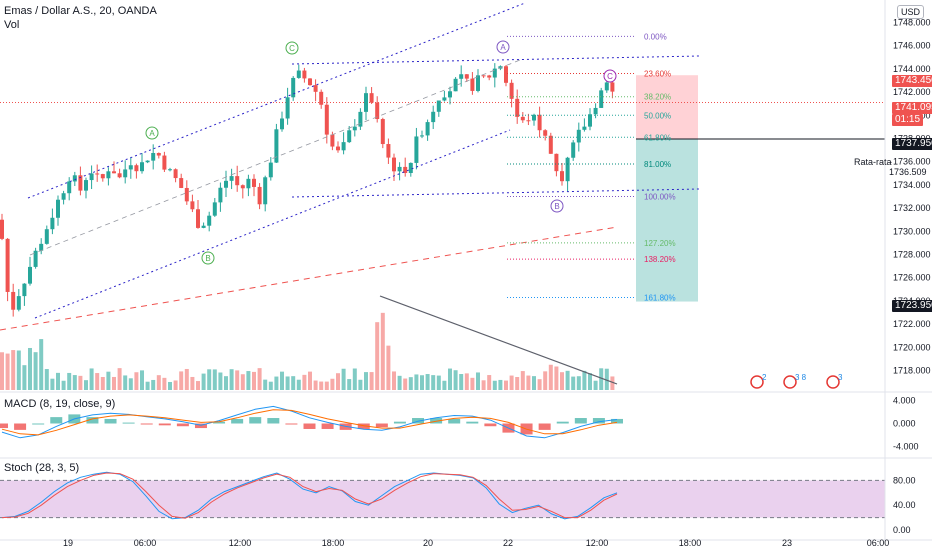  What do you see at coordinates (912, 306) in the screenshot?
I see `target-price-label: 1723.950` at bounding box center [912, 306].